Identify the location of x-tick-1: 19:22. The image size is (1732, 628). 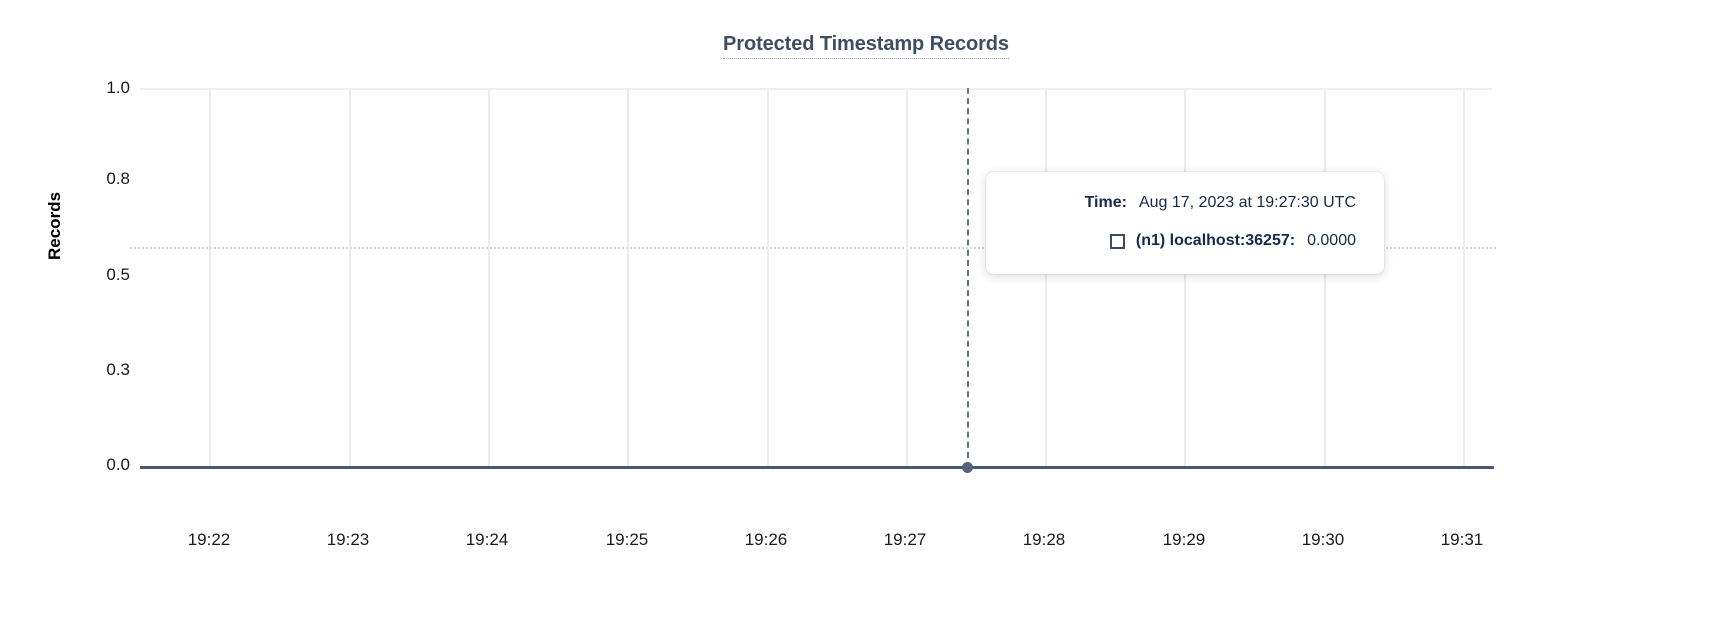
(209, 539).